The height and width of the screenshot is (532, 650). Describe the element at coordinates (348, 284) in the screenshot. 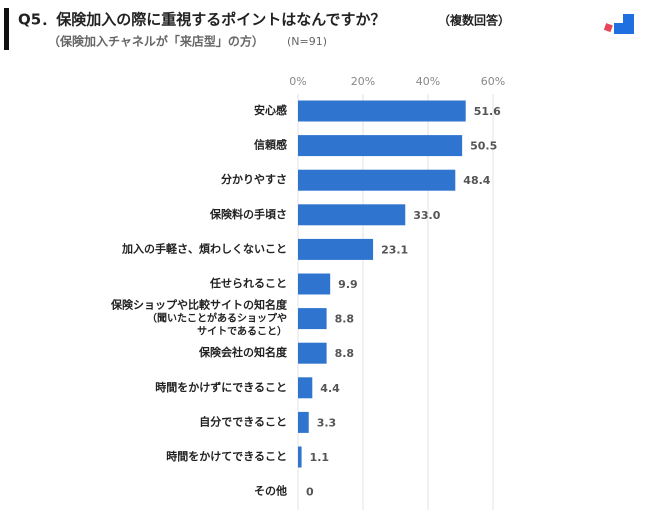

I see `value-label: 9.9` at that location.